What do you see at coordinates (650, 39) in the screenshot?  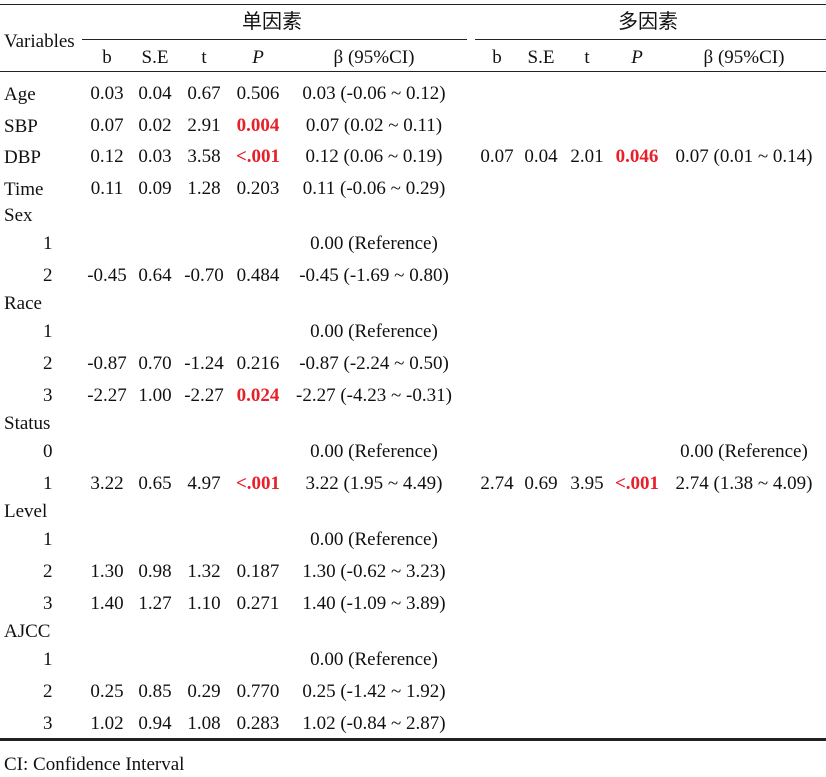 I see `group-rule-multi` at bounding box center [650, 39].